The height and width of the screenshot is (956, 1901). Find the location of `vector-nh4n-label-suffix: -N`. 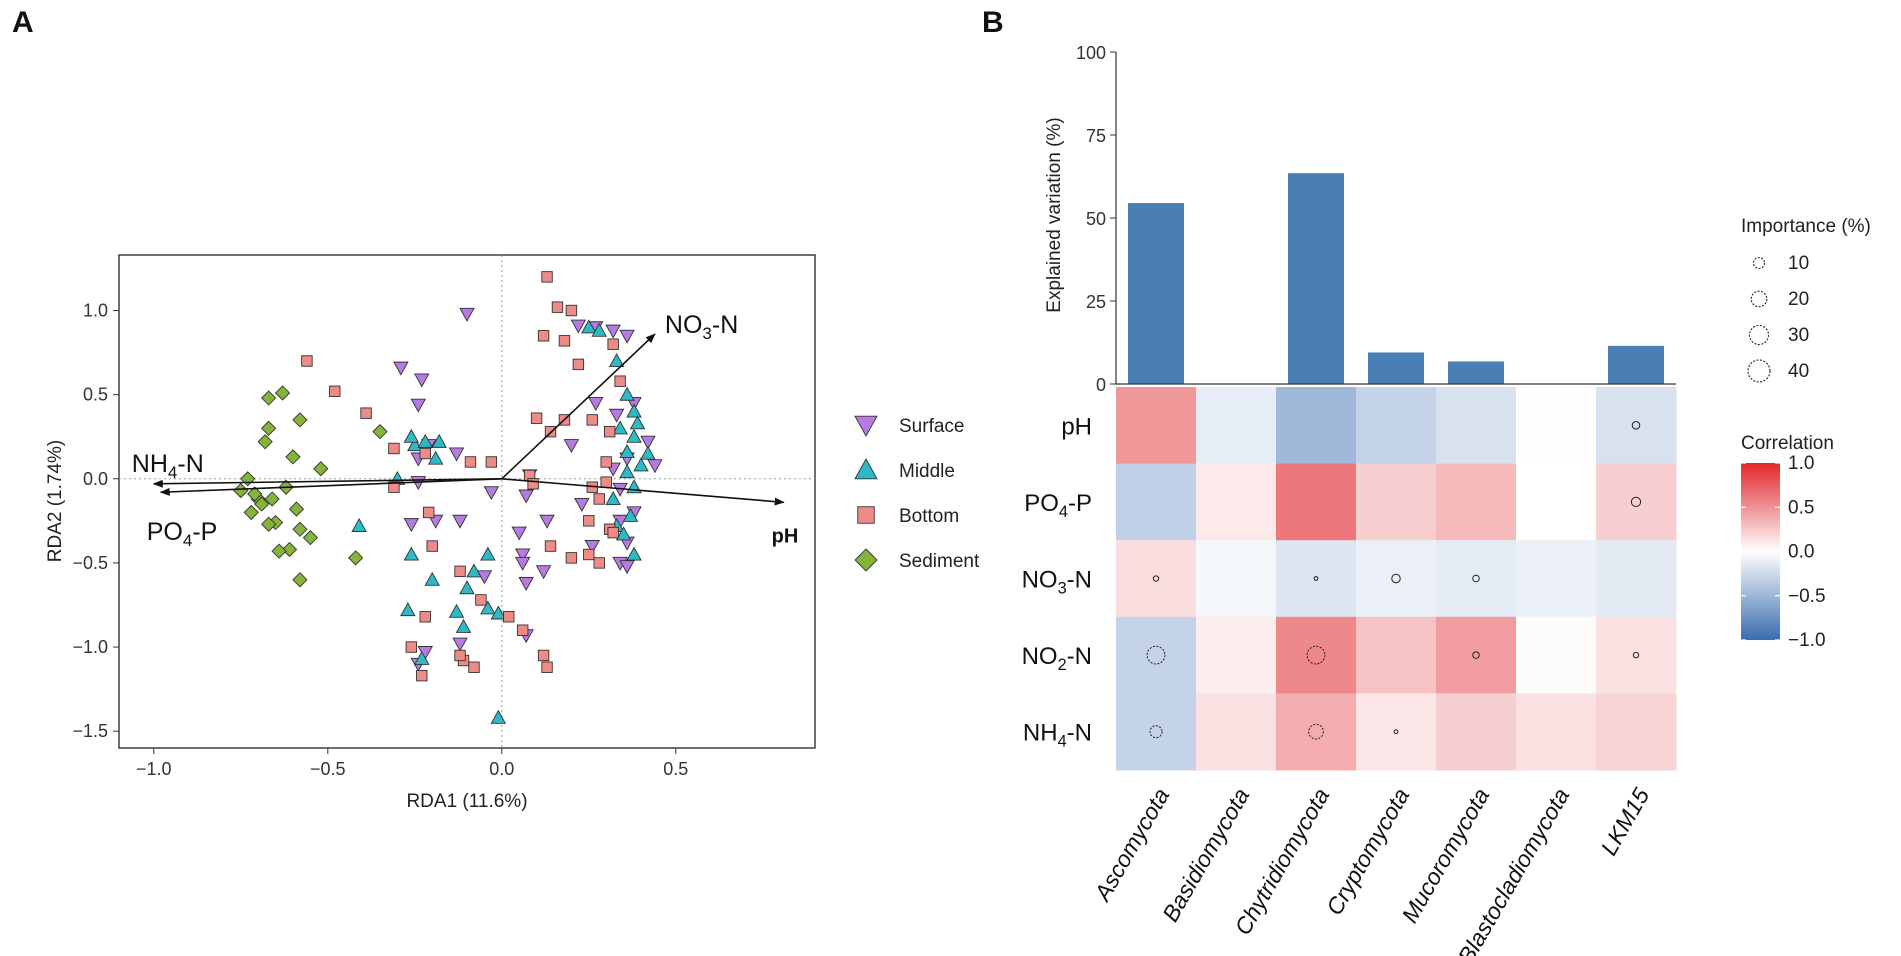

vector-nh4n-label-suffix: -N is located at coordinates (190, 464).